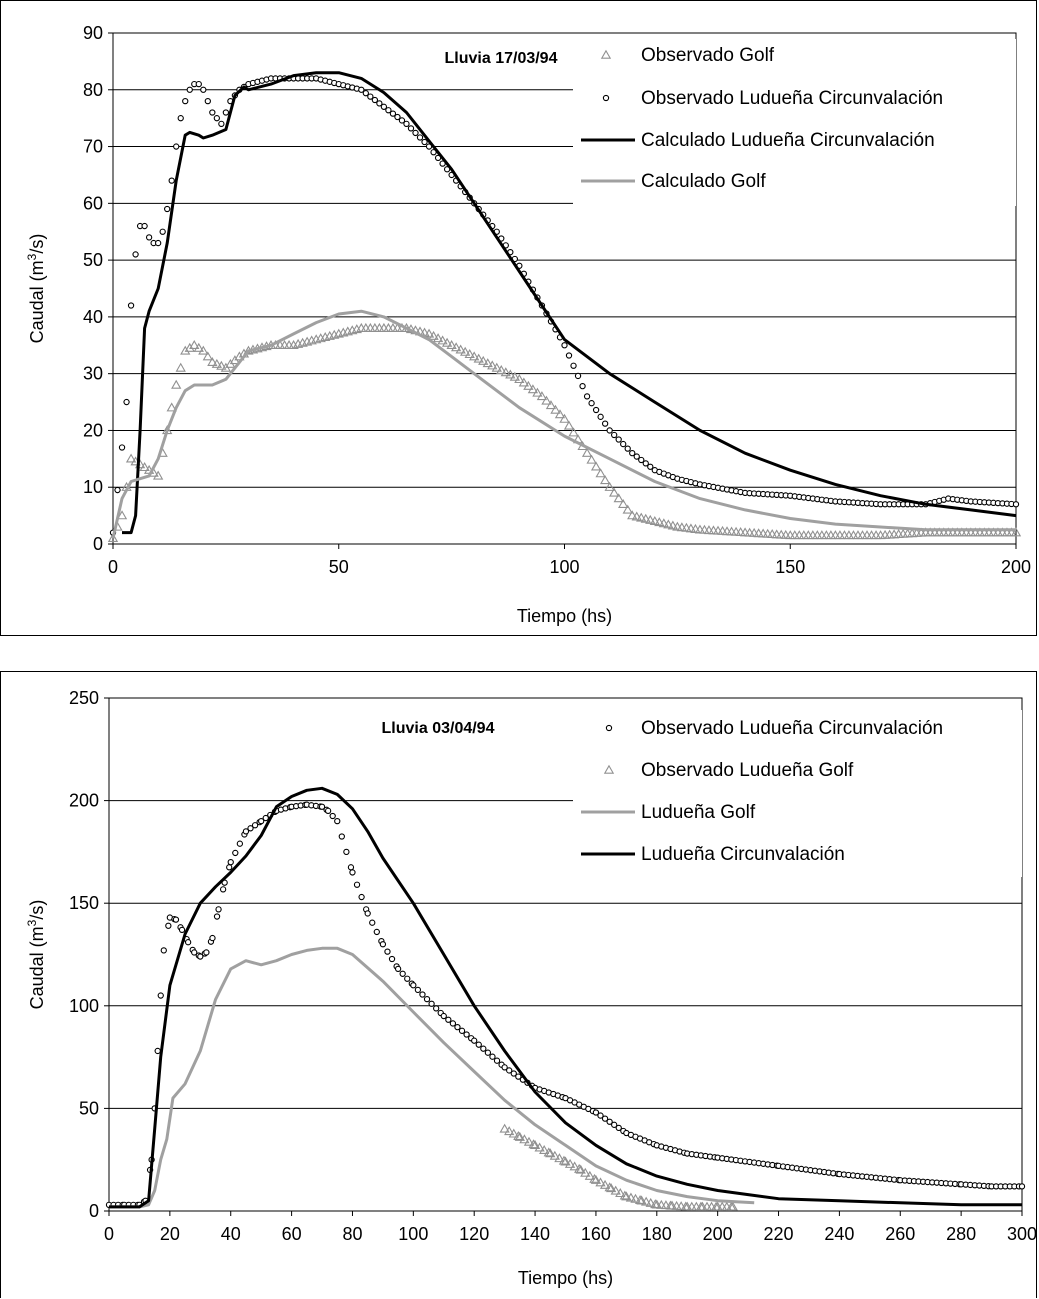  Describe the element at coordinates (535, 1234) in the screenshot. I see `x-tick-label: 140` at that location.